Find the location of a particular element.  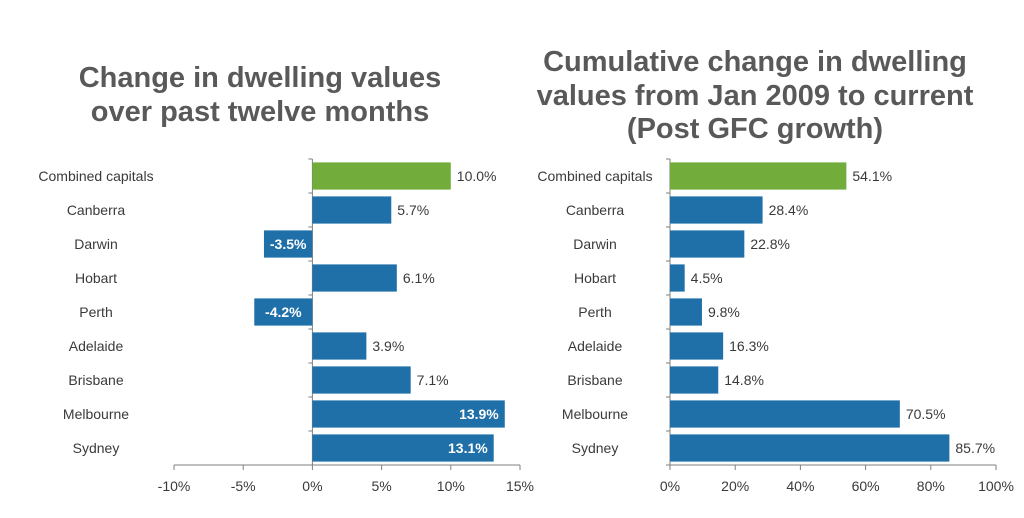

cumulative-data-label: 9.8% is located at coordinates (724, 312).